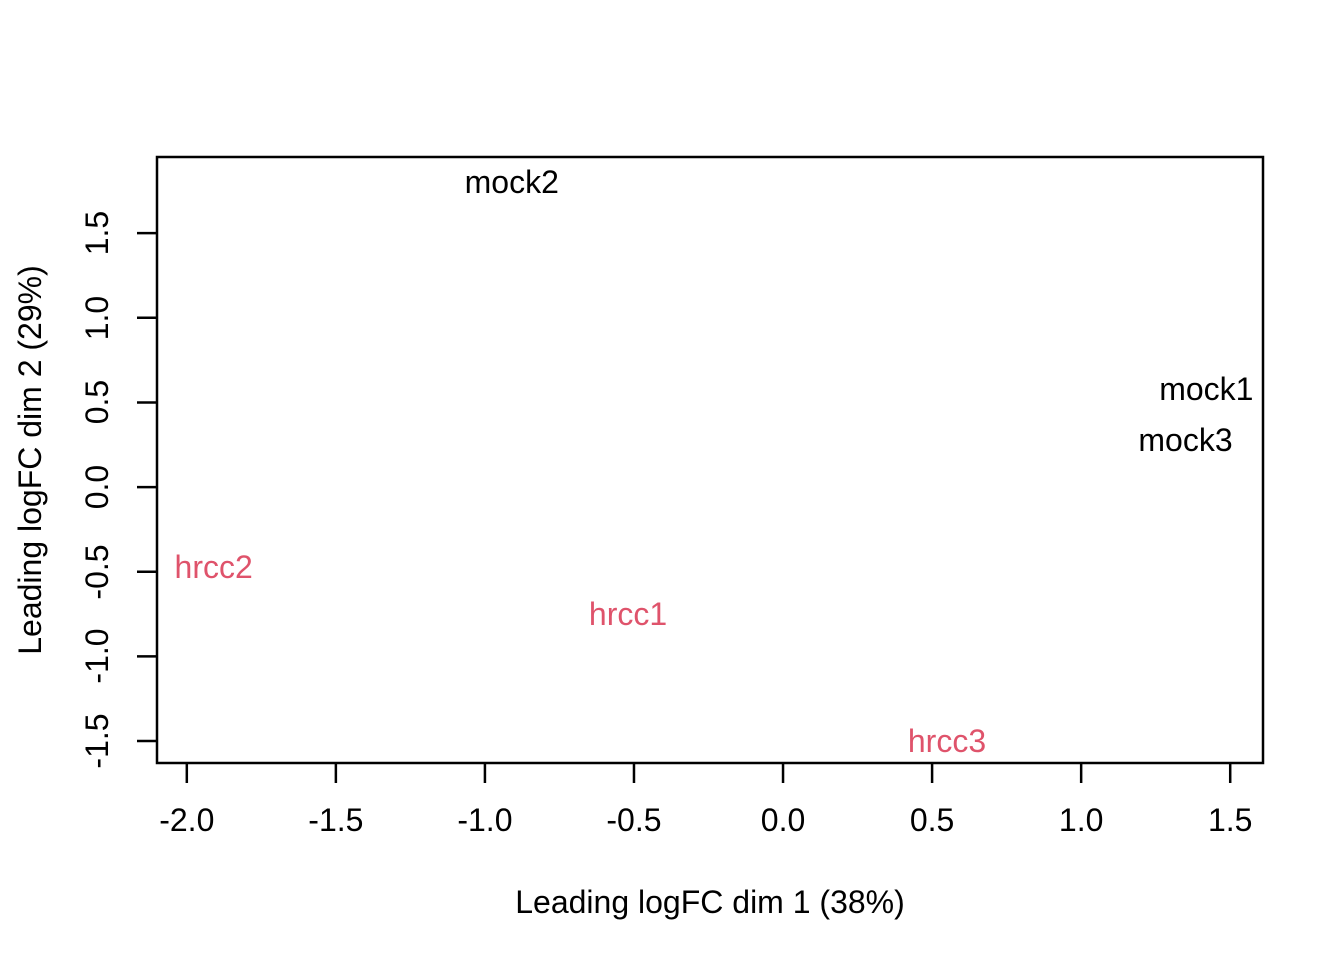 This screenshot has height=960, width=1344. What do you see at coordinates (947, 740) in the screenshot?
I see `sample-label-hrcc3: hrcc3` at bounding box center [947, 740].